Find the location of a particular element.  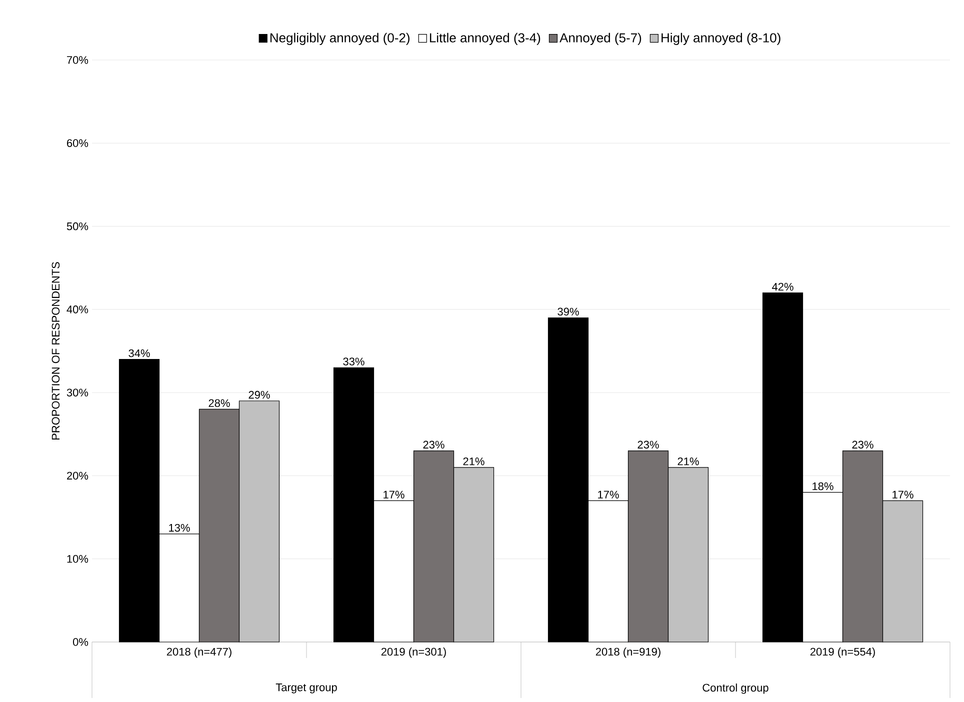

text: Control group is located at coordinates (735, 689).